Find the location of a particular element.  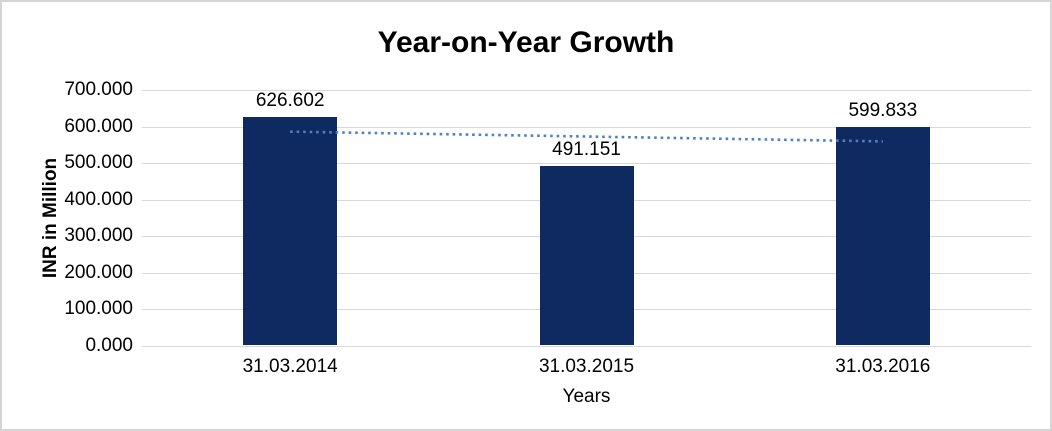

y-tick-label: 200.000 is located at coordinates (98, 272).